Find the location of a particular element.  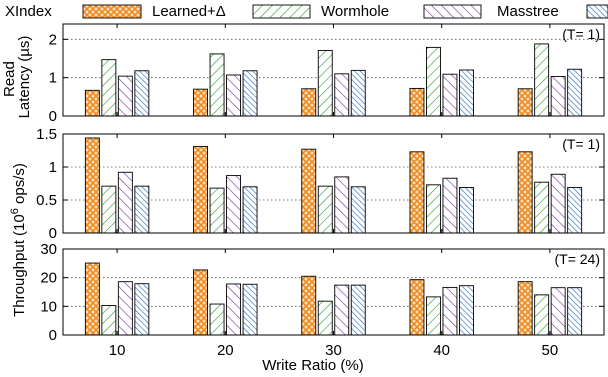

y-tick-label: 10 is located at coordinates (48, 306).